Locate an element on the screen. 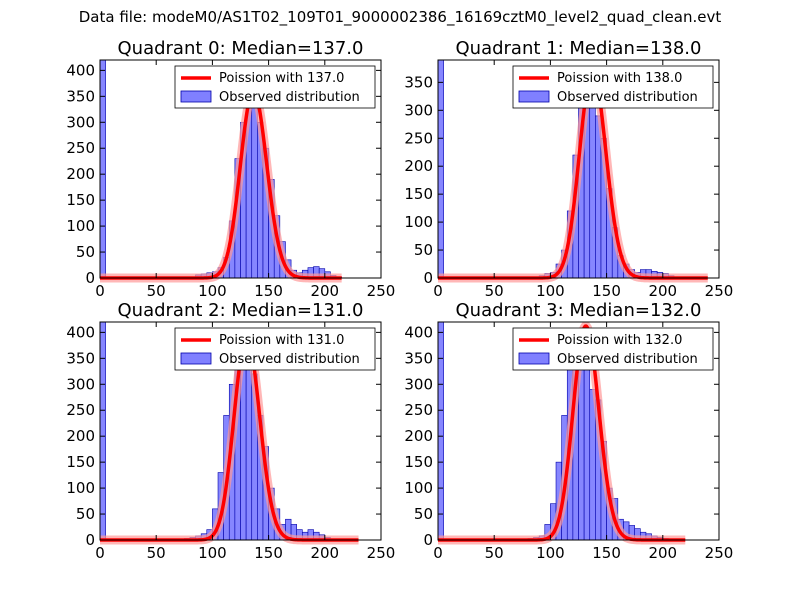  quadrant-0-axes-frame is located at coordinates (240, 169).